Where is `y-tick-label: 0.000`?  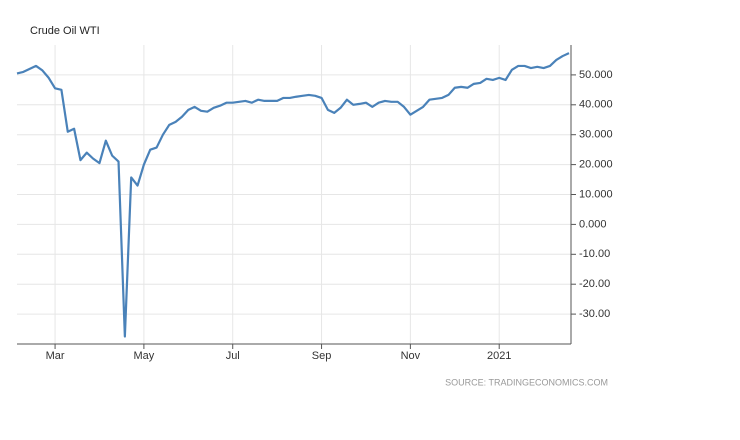
y-tick-label: 0.000 is located at coordinates (593, 224).